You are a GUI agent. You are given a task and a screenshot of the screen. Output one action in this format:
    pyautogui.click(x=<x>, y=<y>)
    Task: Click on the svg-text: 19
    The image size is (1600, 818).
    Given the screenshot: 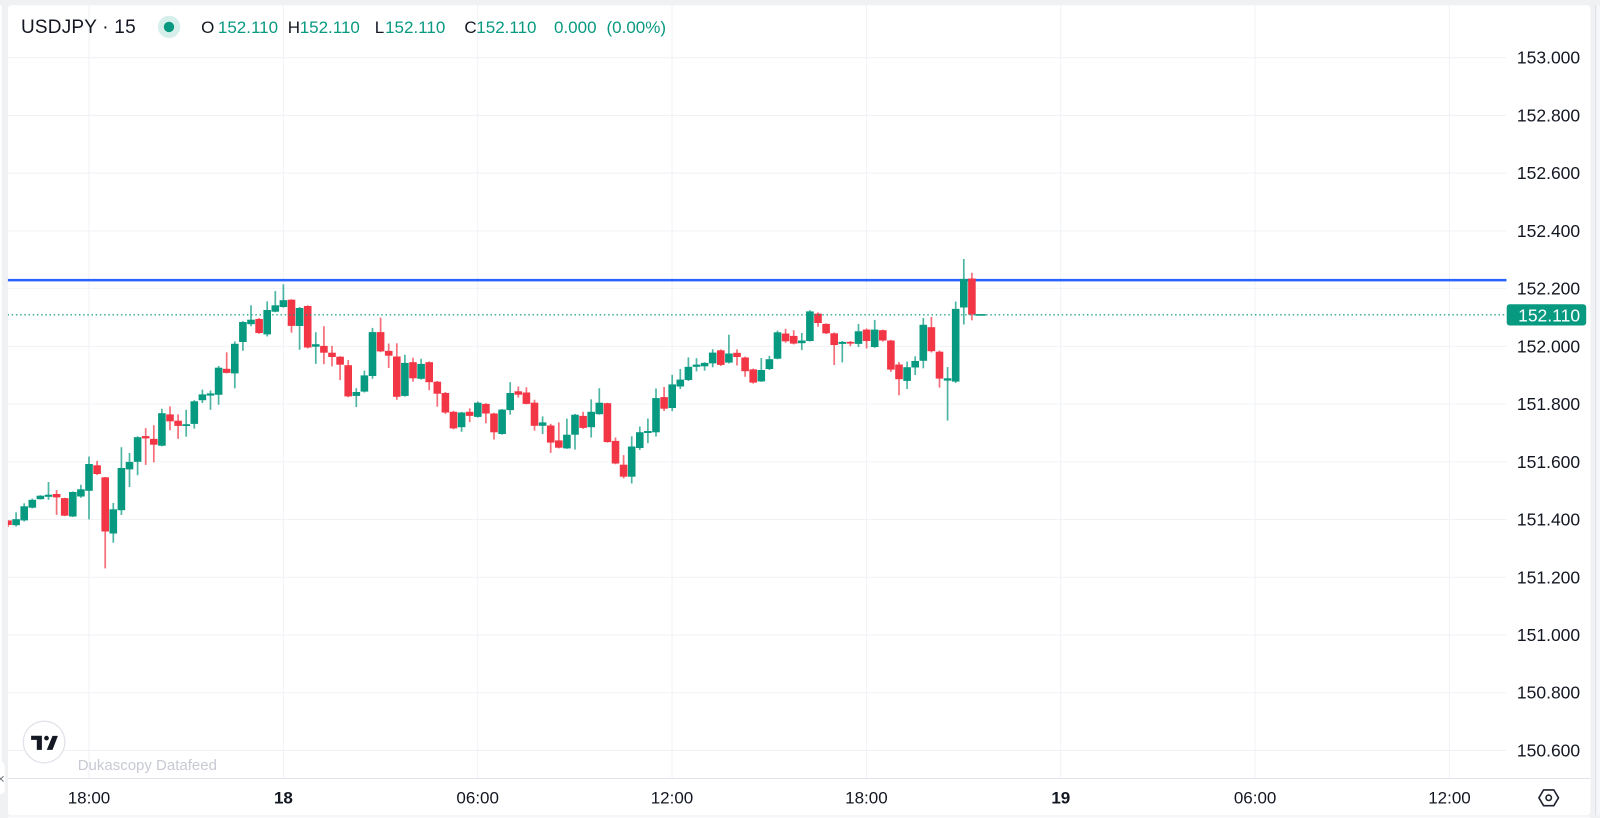 What is the action you would take?
    pyautogui.click(x=1060, y=798)
    